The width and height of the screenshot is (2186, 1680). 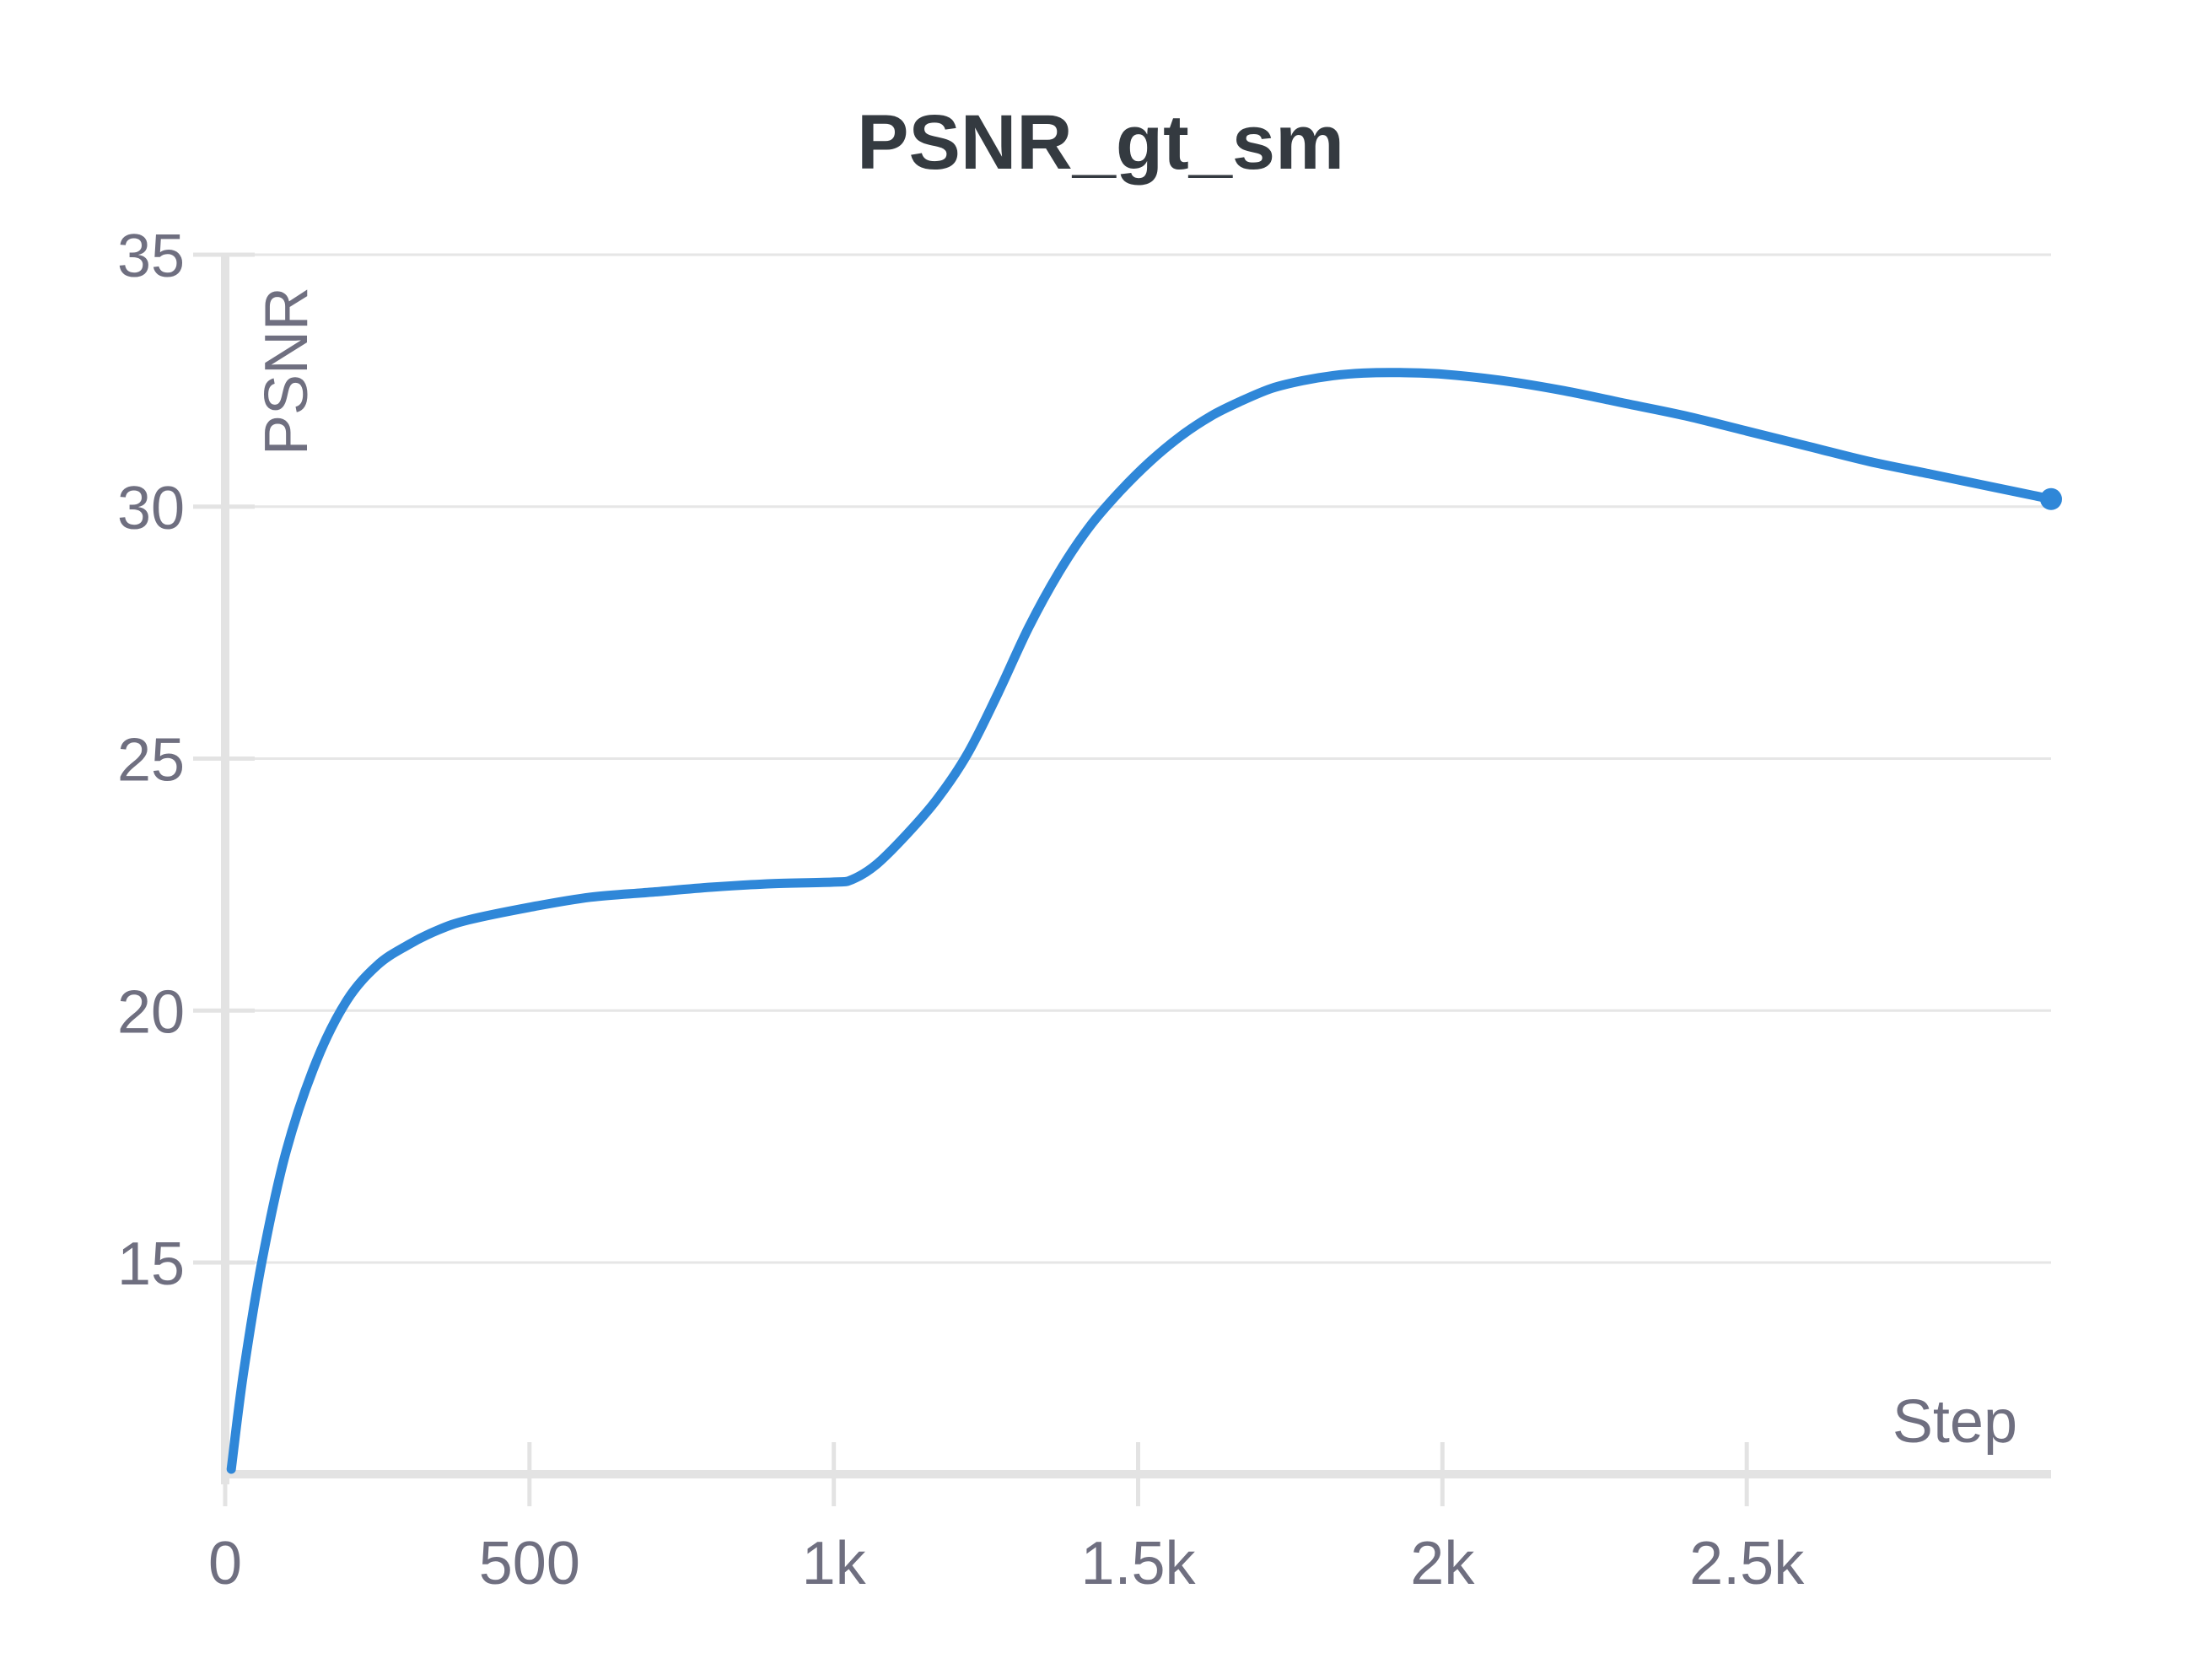 I want to click on y-tick-label-2: 25, so click(x=151, y=760).